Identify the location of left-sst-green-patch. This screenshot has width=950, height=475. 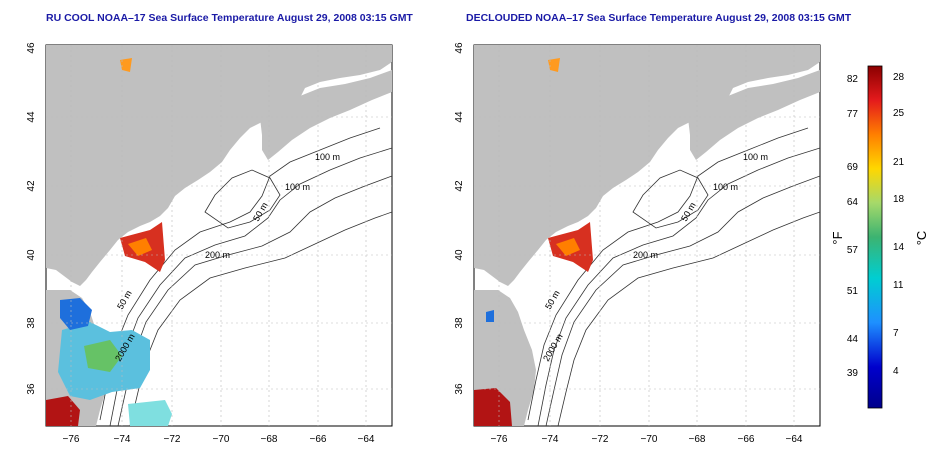
(103, 356).